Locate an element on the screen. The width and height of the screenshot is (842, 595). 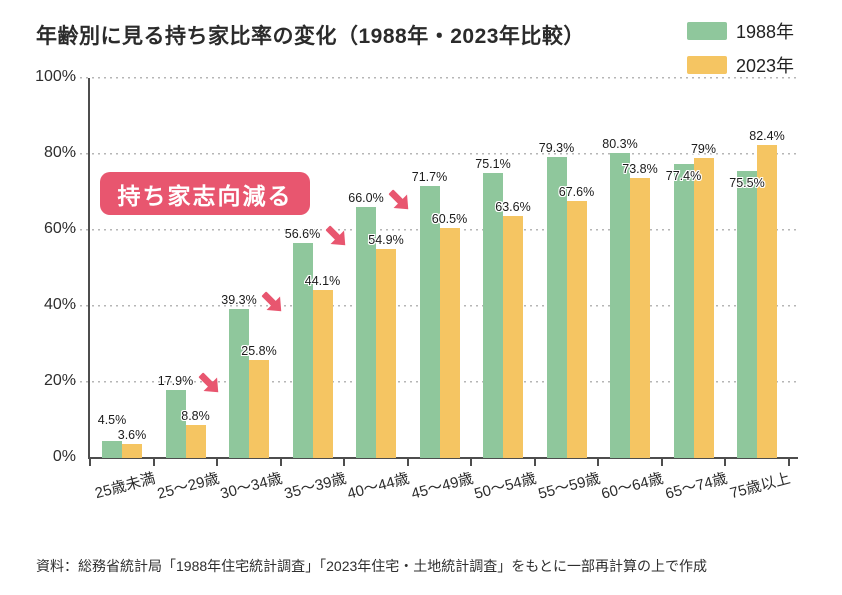
value-label-1988: 66.0% is located at coordinates (366, 198).